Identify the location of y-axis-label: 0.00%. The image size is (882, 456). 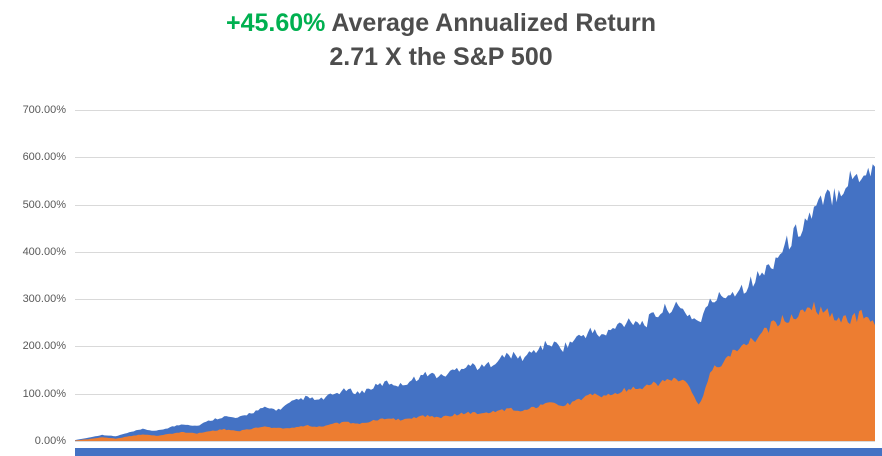
(50, 441).